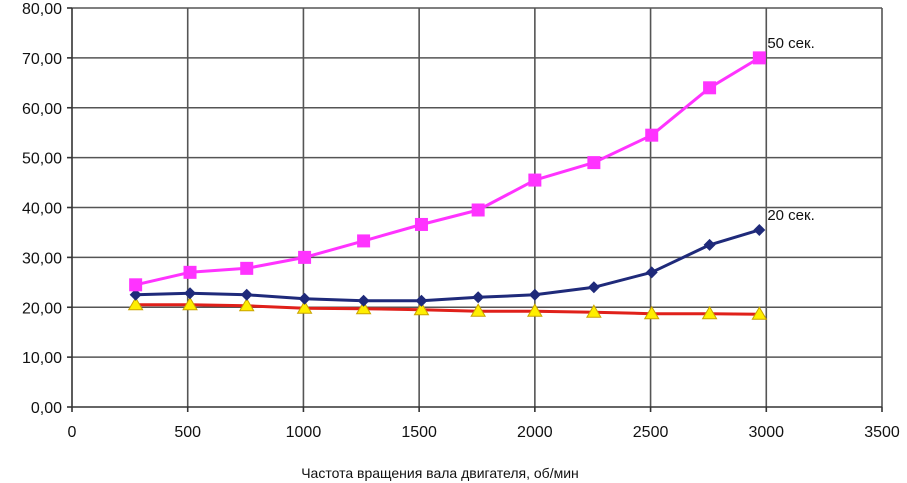  What do you see at coordinates (882, 432) in the screenshot?
I see `x-tick-label: 3500` at bounding box center [882, 432].